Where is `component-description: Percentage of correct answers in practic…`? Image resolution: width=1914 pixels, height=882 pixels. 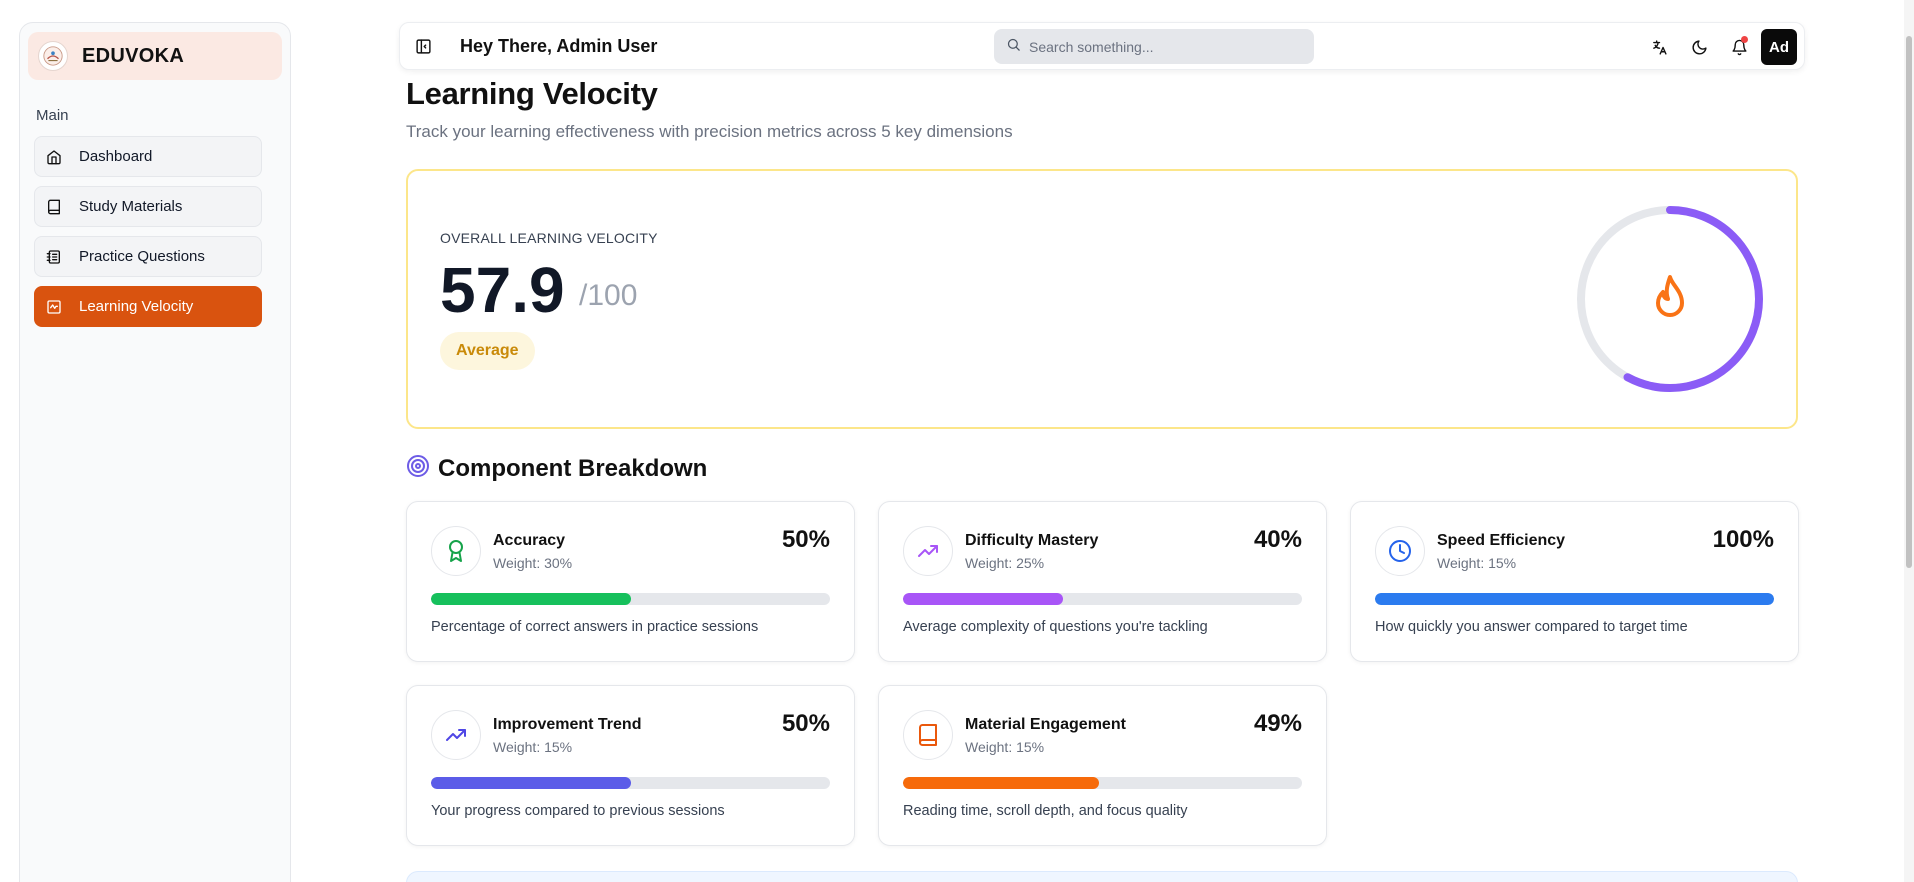 component-description: Percentage of correct answers in practic… is located at coordinates (595, 627).